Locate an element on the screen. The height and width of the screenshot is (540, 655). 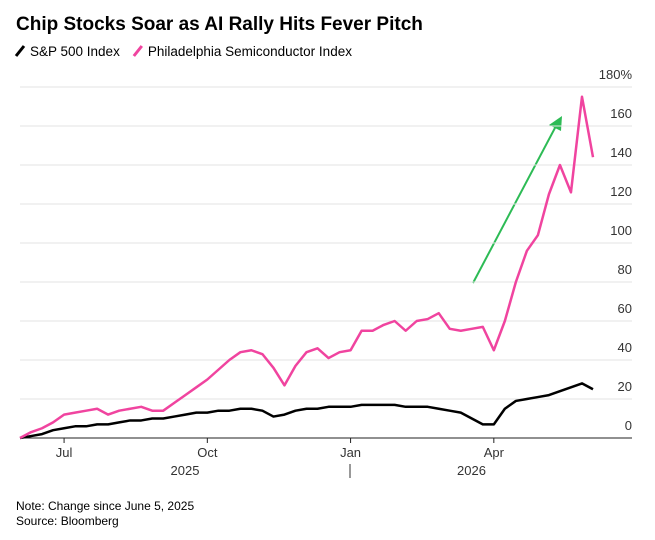
x-year-label: 2026 is located at coordinates (471, 470).